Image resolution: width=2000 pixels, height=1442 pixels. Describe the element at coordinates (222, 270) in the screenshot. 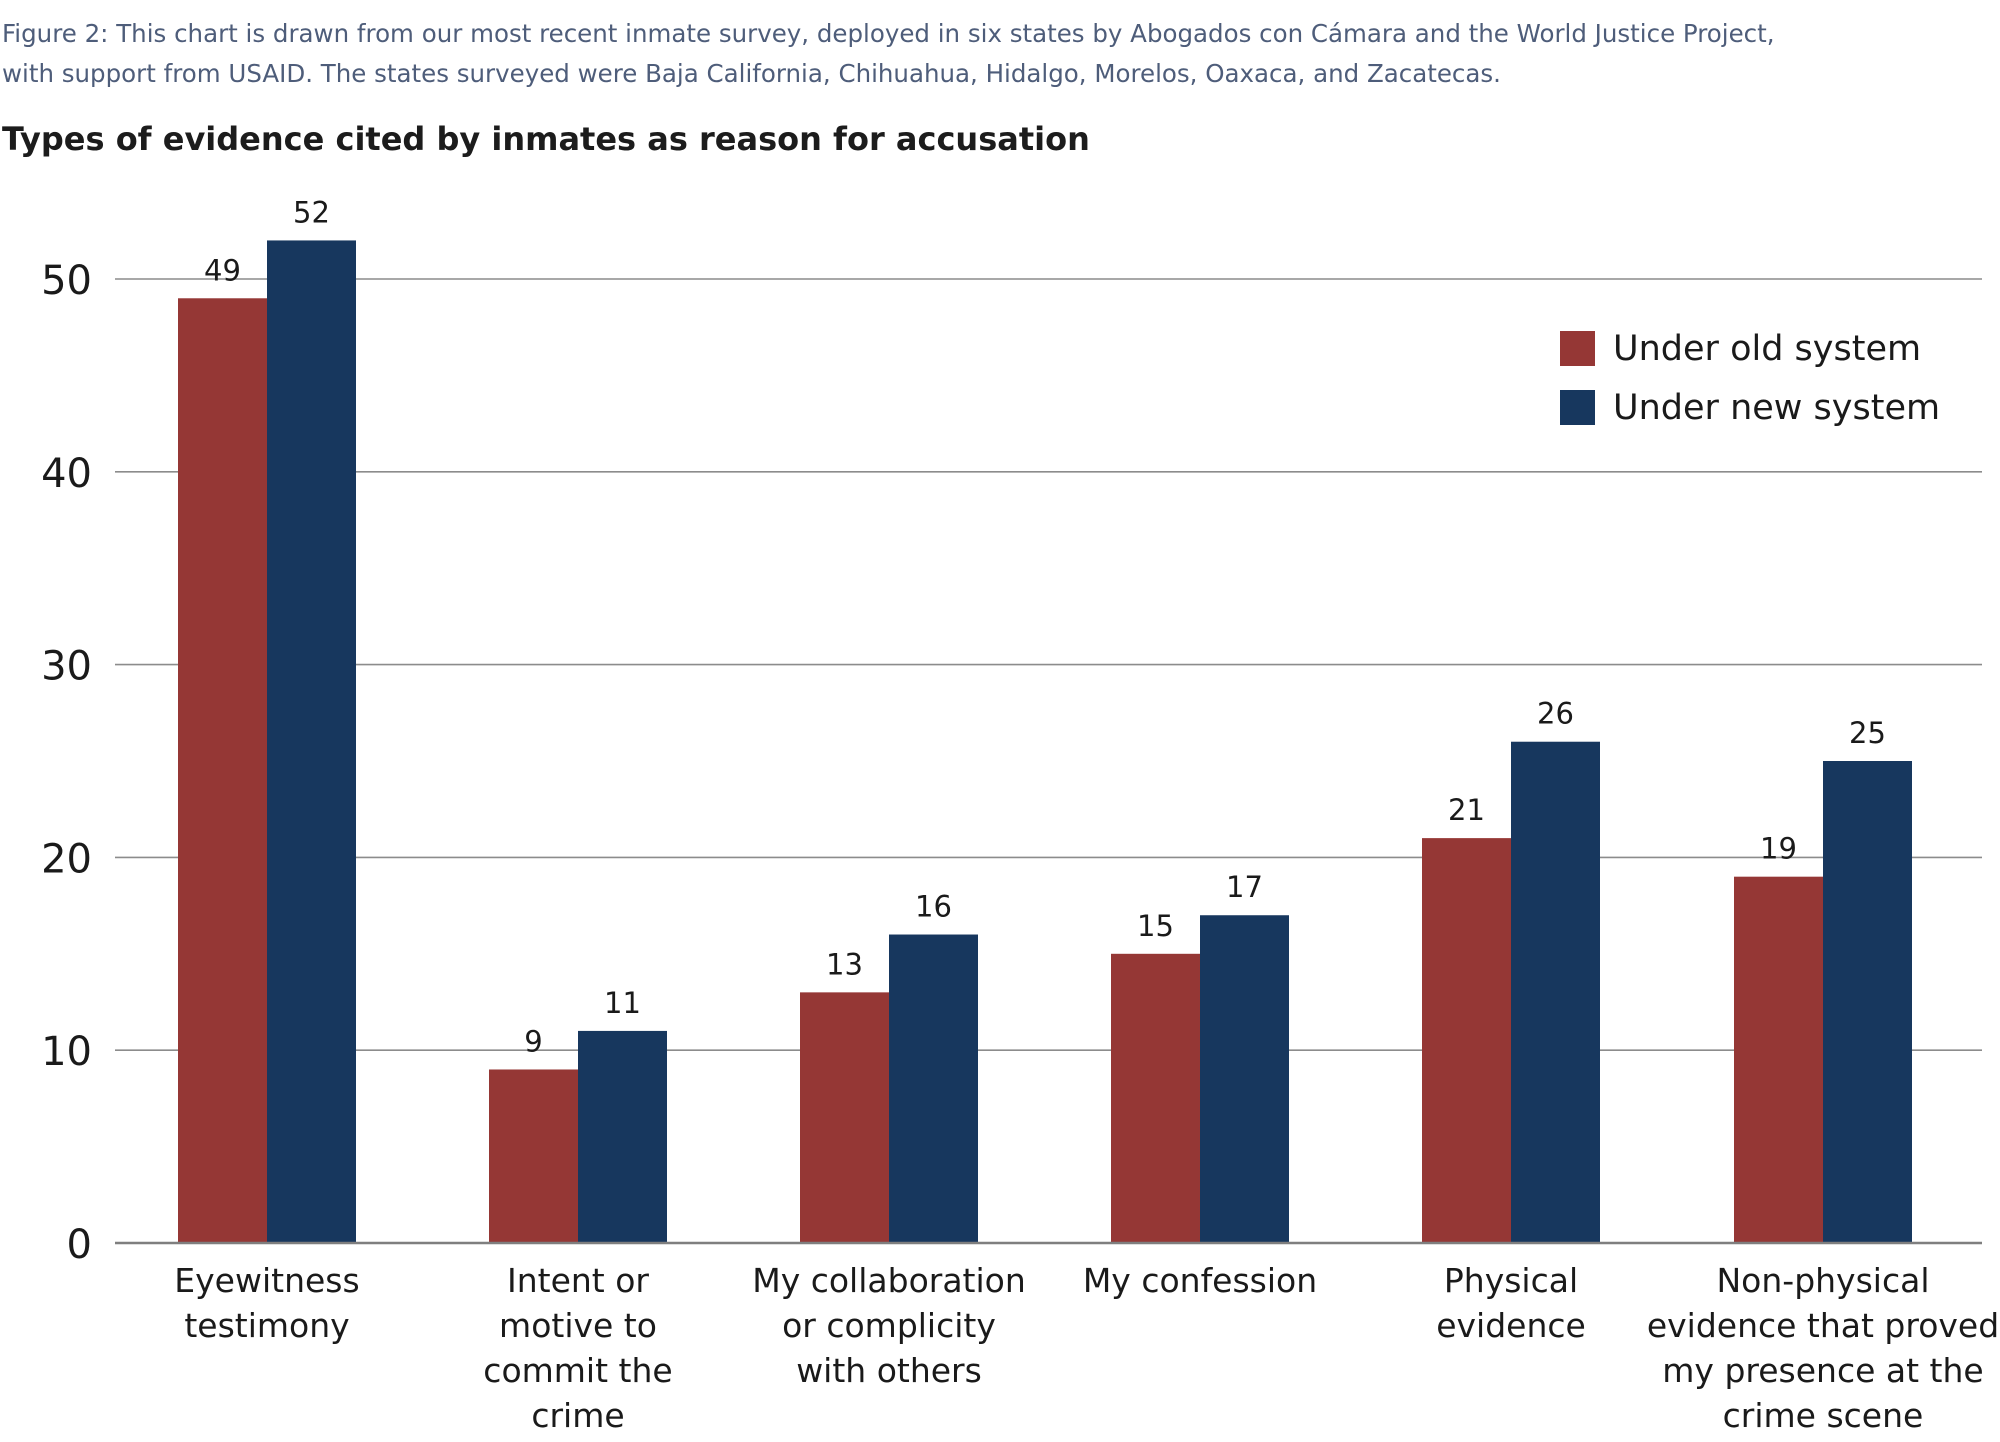

I see `bar-value-label: 49` at that location.